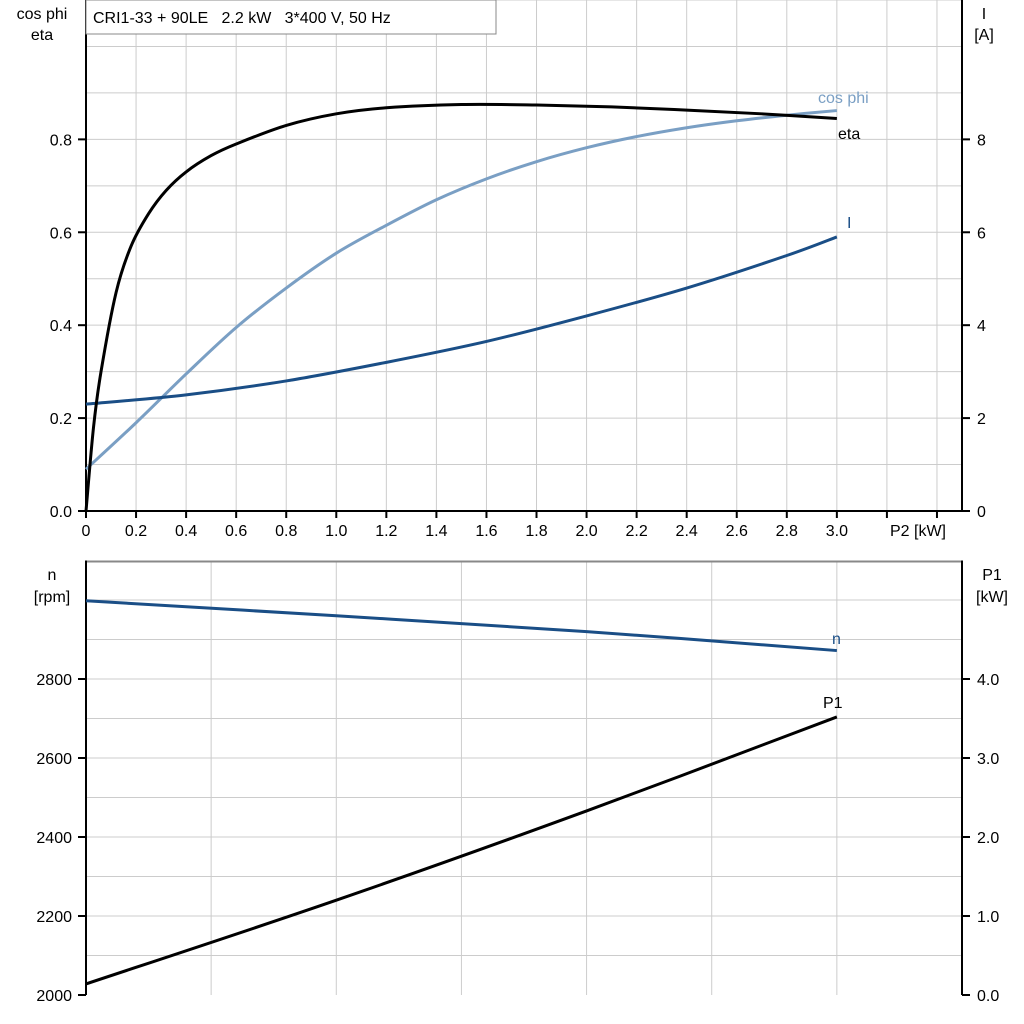 The width and height of the screenshot is (1024, 1024). I want to click on y-right-tick-label: 4.0, so click(988, 680).